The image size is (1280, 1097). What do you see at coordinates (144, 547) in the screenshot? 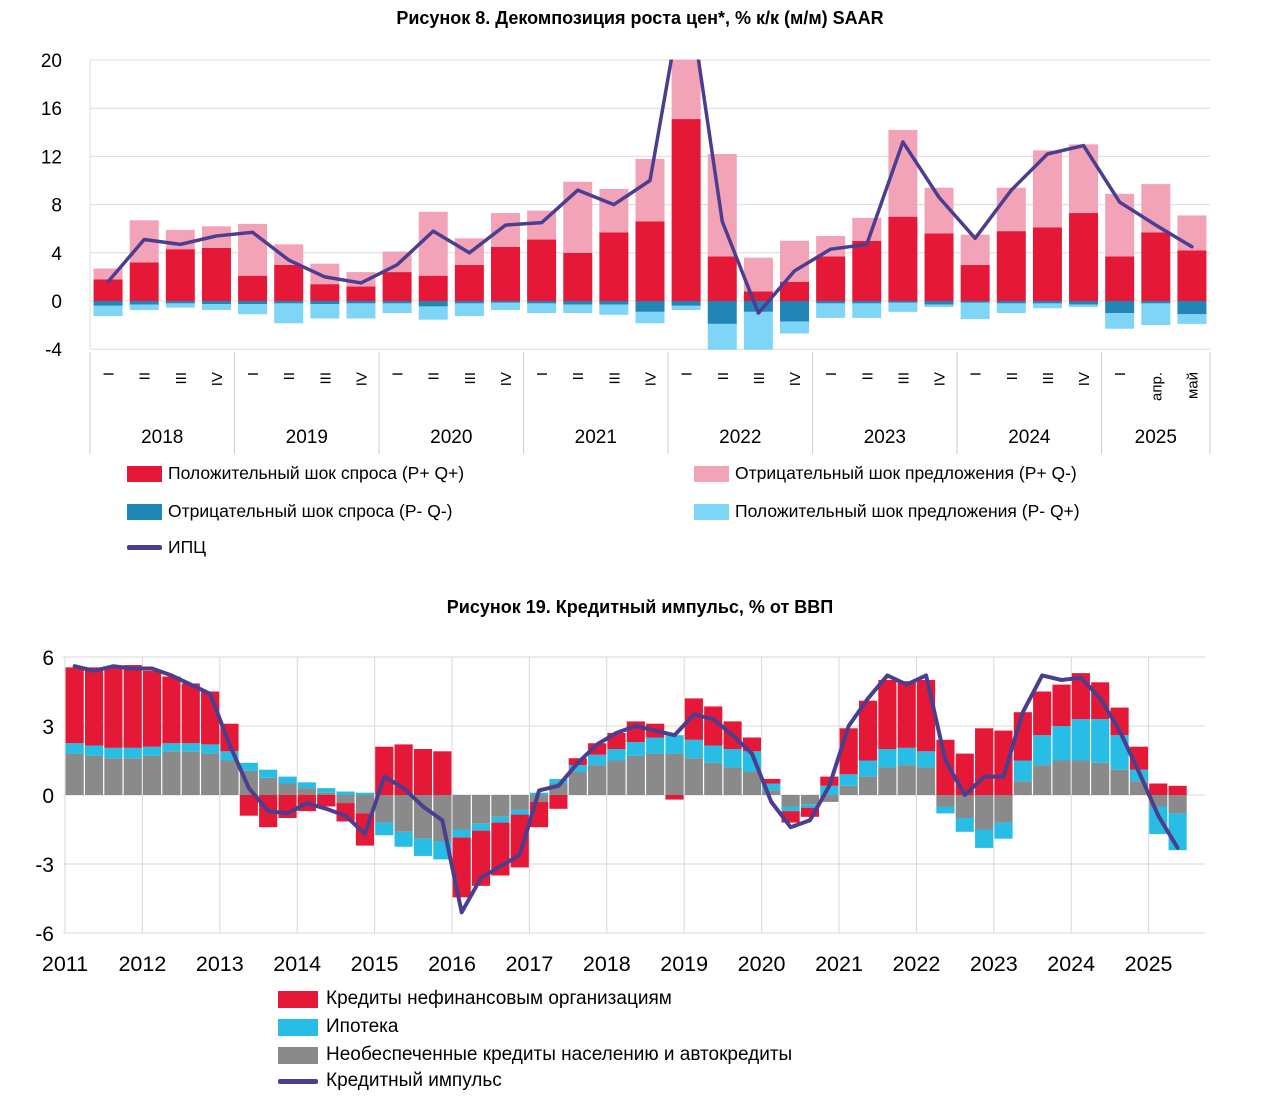
I see `legend-line-swatch` at bounding box center [144, 547].